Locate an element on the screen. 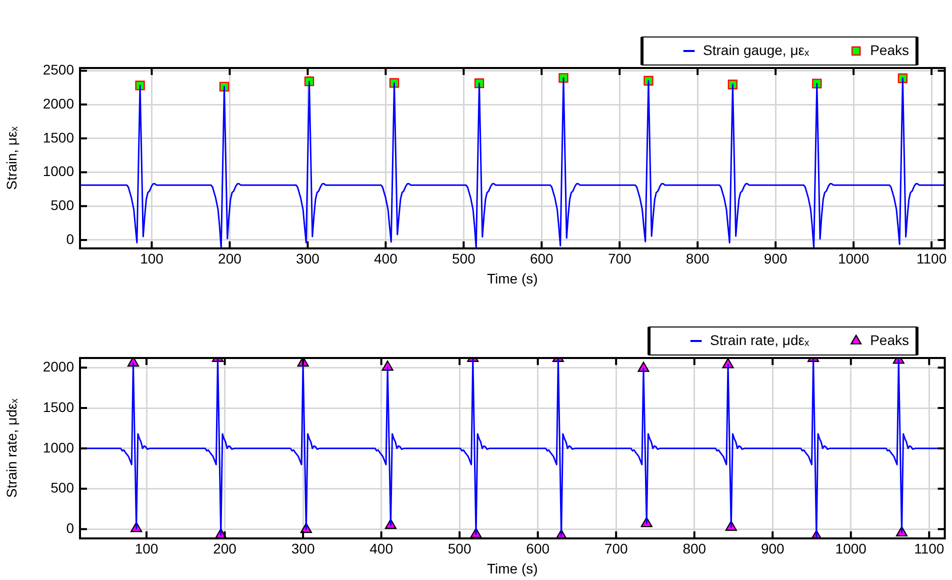 The width and height of the screenshot is (952, 580). y-tick-label: 2500 is located at coordinates (58, 70).